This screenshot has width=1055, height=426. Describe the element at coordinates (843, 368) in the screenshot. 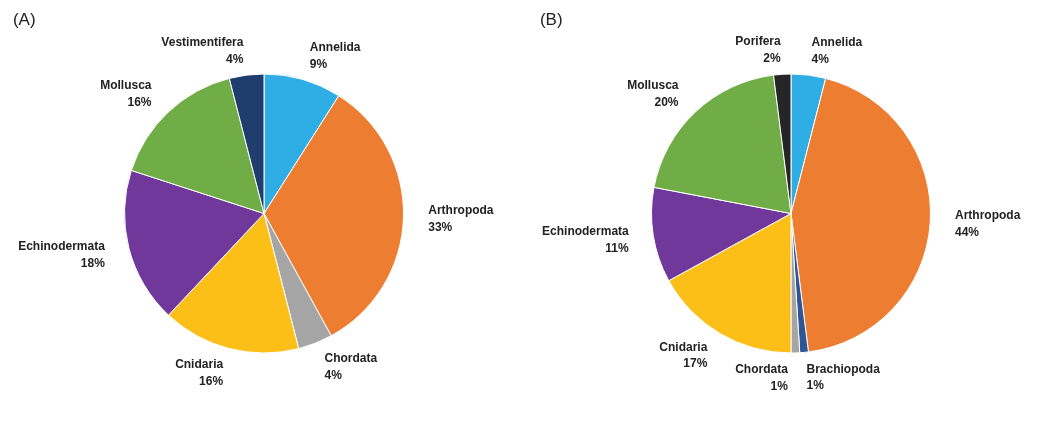

I see `slice-label: Brachiopoda` at that location.